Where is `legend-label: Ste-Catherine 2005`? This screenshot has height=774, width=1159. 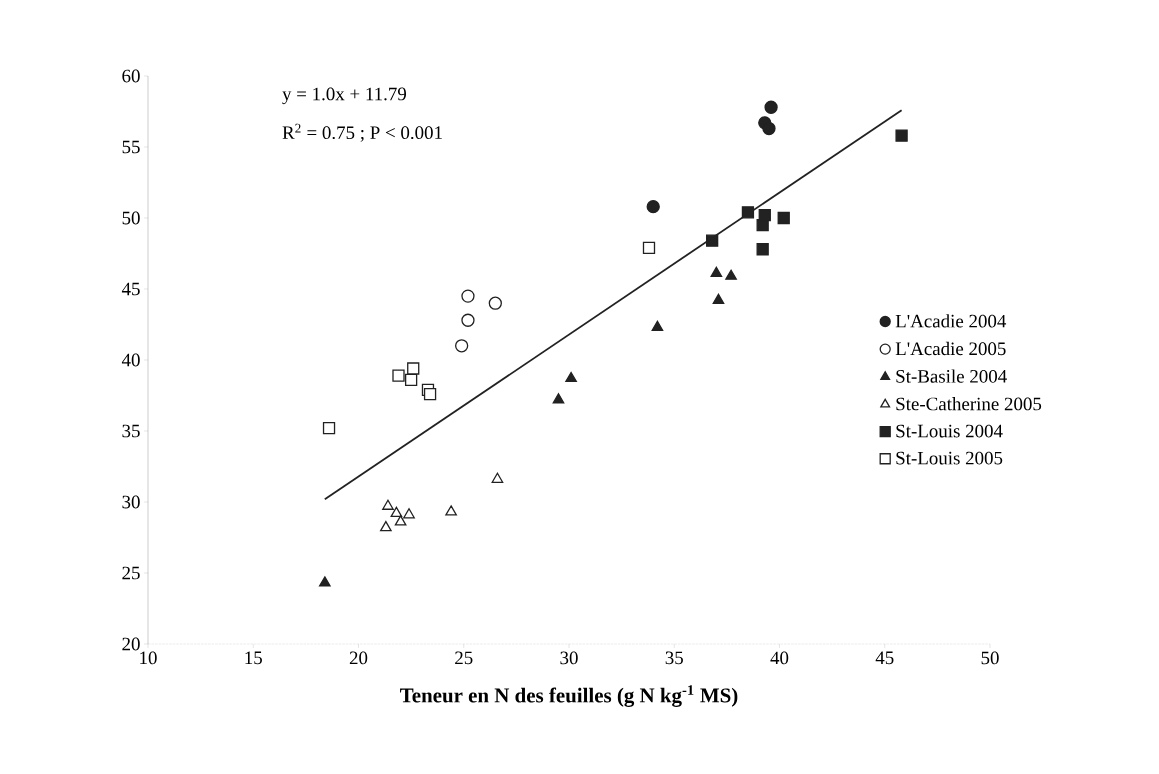
legend-label: Ste-Catherine 2005 is located at coordinates (969, 404).